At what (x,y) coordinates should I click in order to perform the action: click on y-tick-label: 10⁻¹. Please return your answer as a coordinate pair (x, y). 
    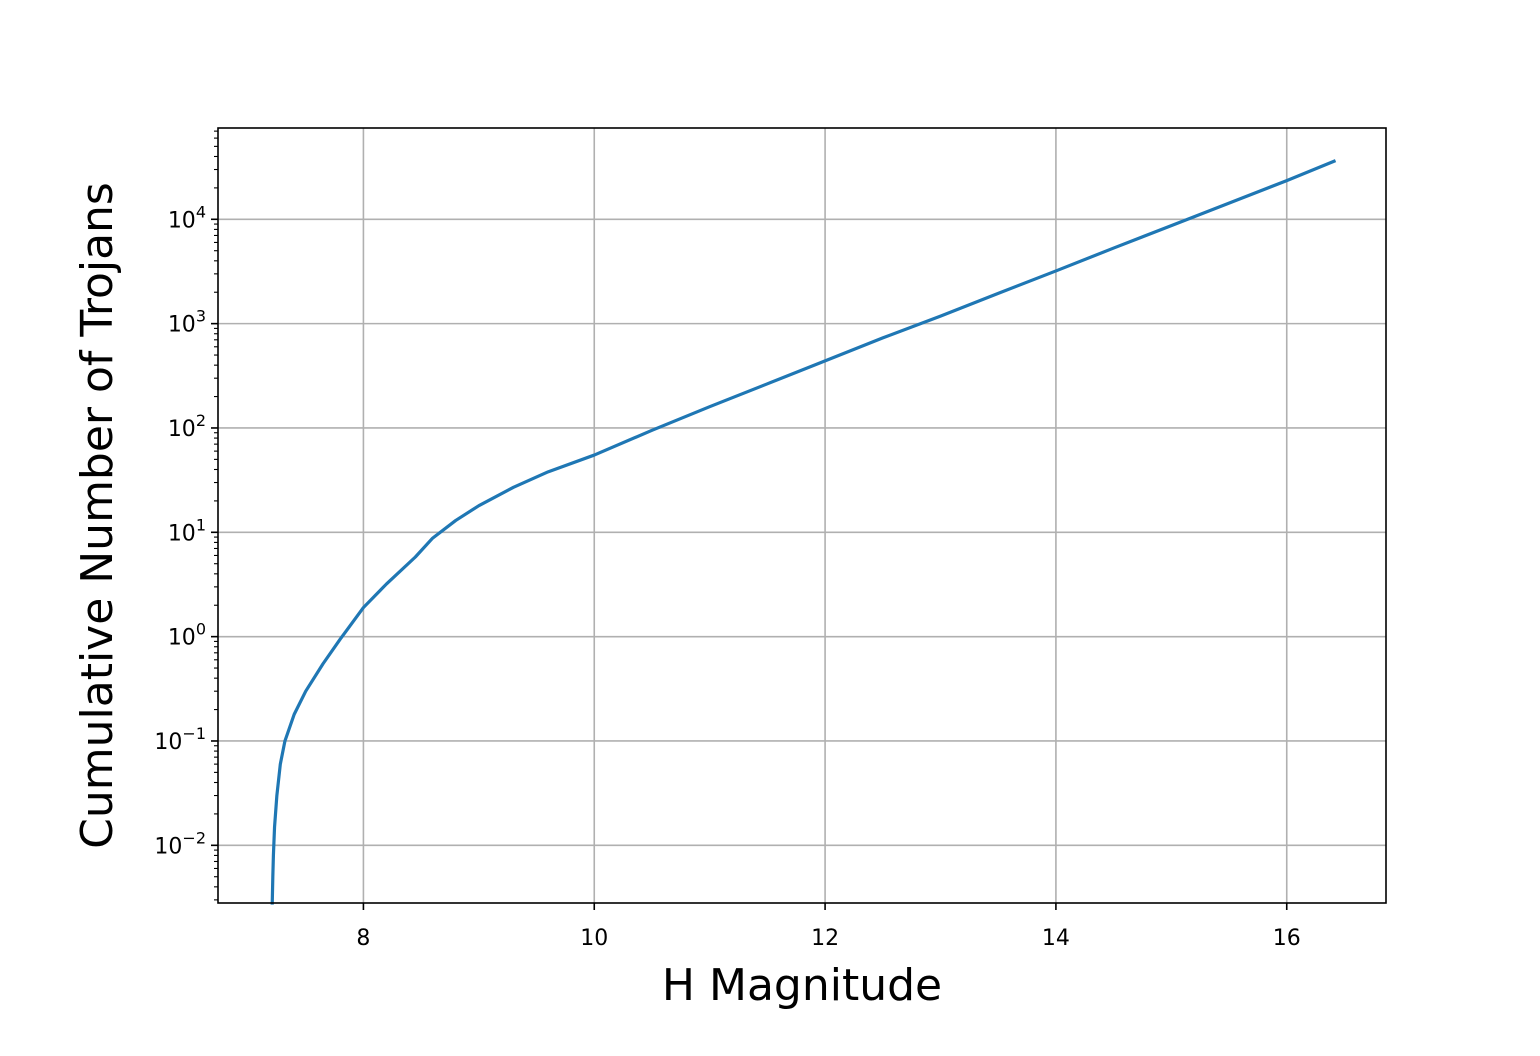
    Looking at the image, I should click on (180, 739).